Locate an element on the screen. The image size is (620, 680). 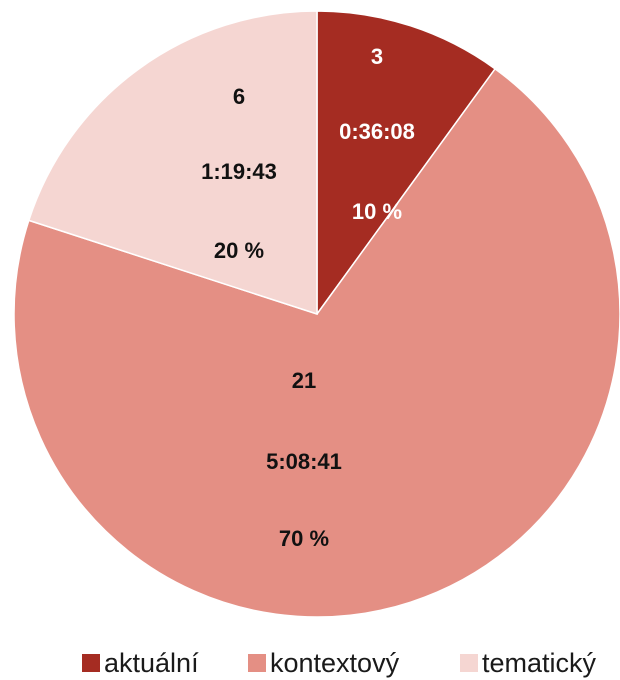
slice-percent-label: 70 % is located at coordinates (304, 538).